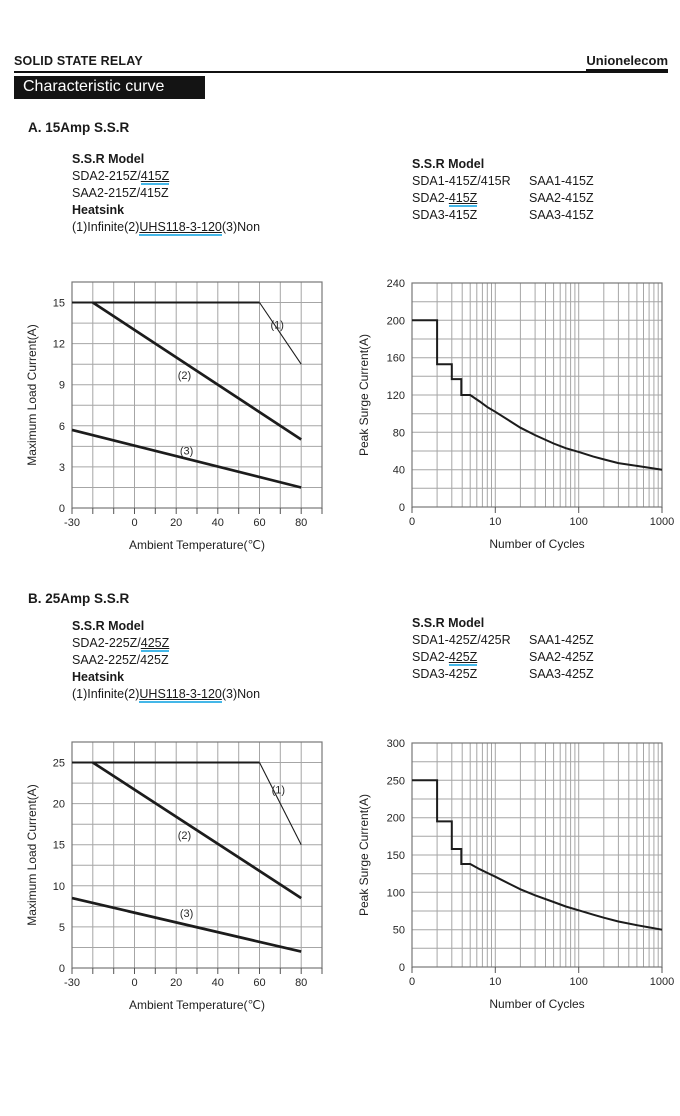 The image size is (680, 1116). What do you see at coordinates (120, 193) in the screenshot?
I see `model-text: SAA2-215Z/415Z` at bounding box center [120, 193].